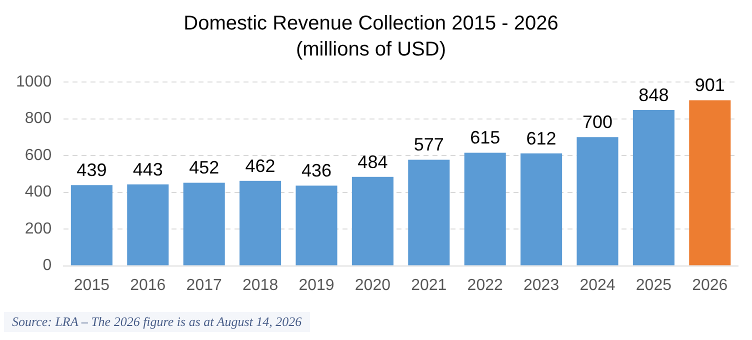 Image resolution: width=752 pixels, height=340 pixels. What do you see at coordinates (91, 170) in the screenshot?
I see `data-label: 439` at bounding box center [91, 170].